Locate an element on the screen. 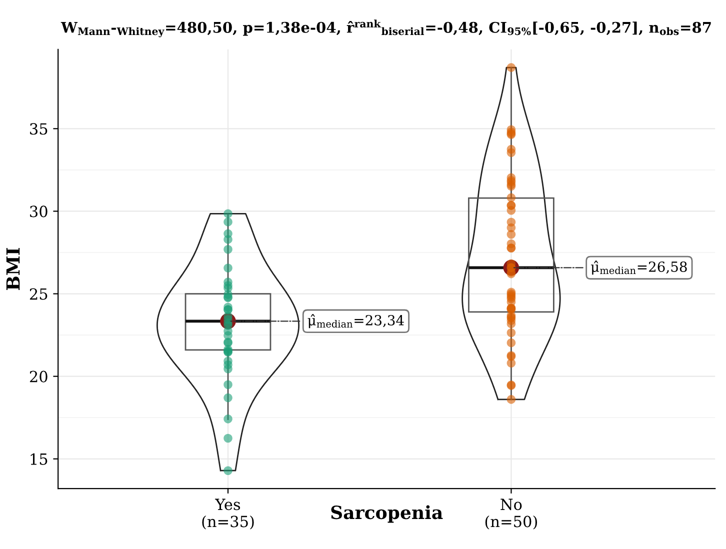 The image size is (726, 549). y-tick-label: 35 is located at coordinates (39, 129).